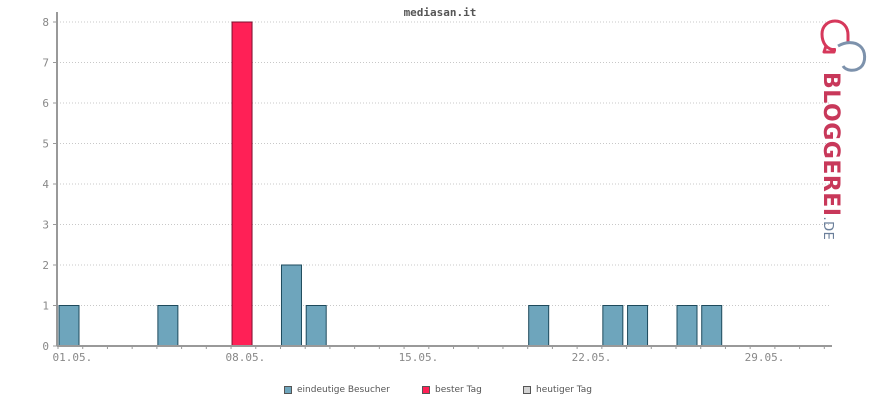 Image resolution: width=870 pixels, height=400 pixels. What do you see at coordinates (72, 357) in the screenshot?
I see `x-tick-label: 01.05.` at bounding box center [72, 357].